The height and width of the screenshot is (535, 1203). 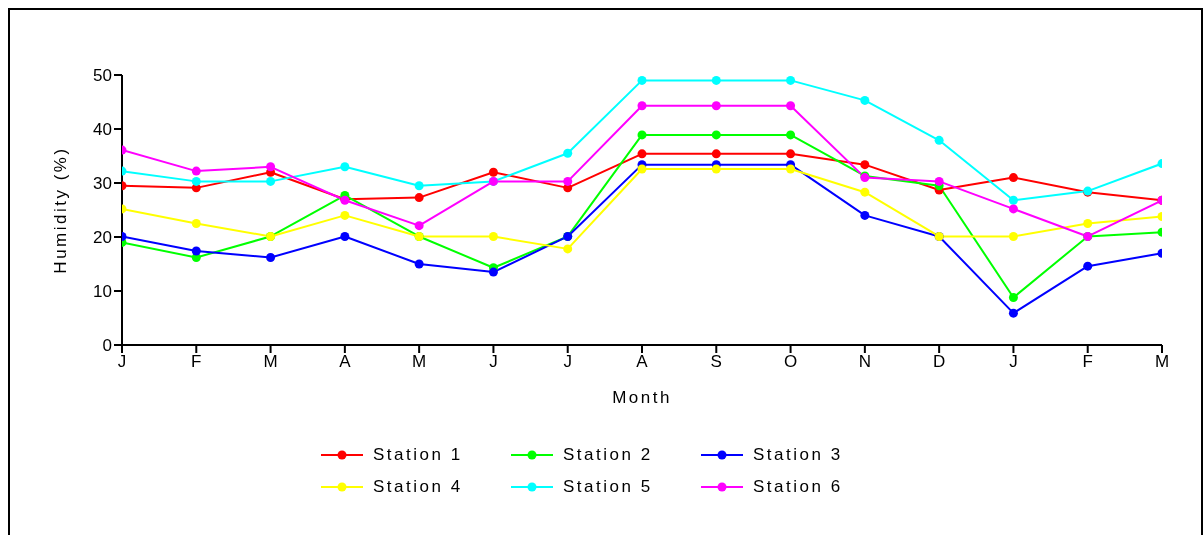 I want to click on y-axis-title: Humidity (%), so click(x=61, y=210).